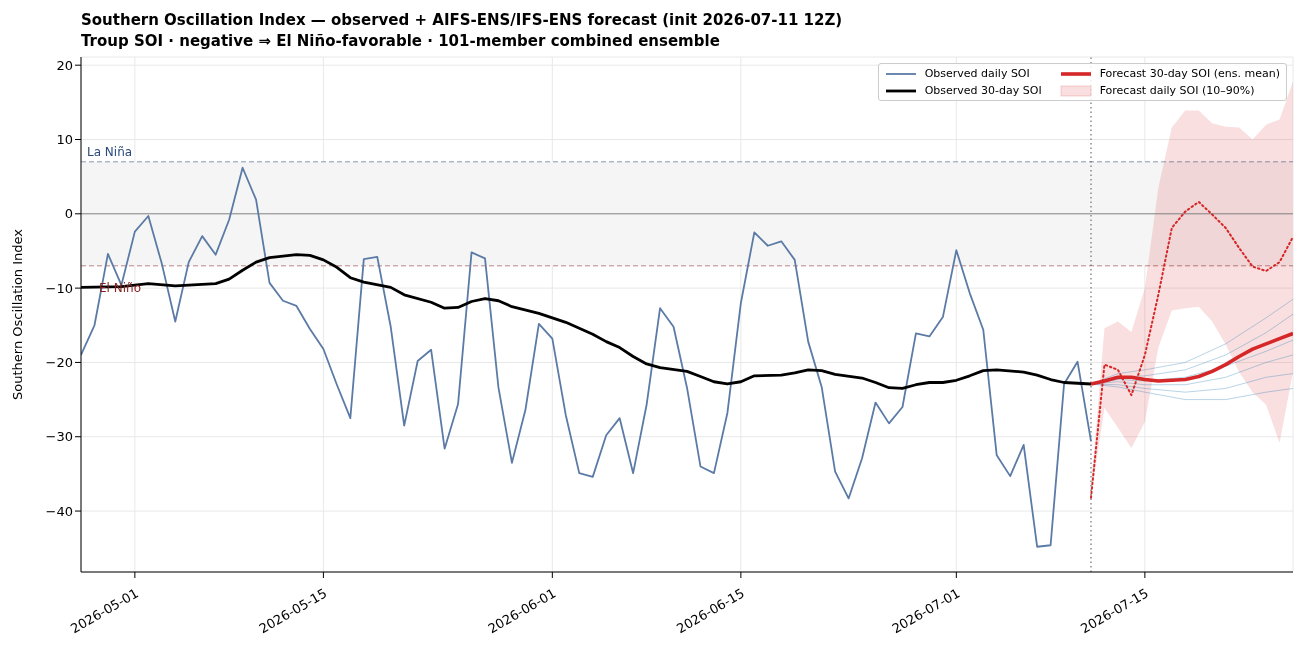 This screenshot has height=657, width=1306. Describe the element at coordinates (59, 437) in the screenshot. I see `y-tick-label: −30` at that location.